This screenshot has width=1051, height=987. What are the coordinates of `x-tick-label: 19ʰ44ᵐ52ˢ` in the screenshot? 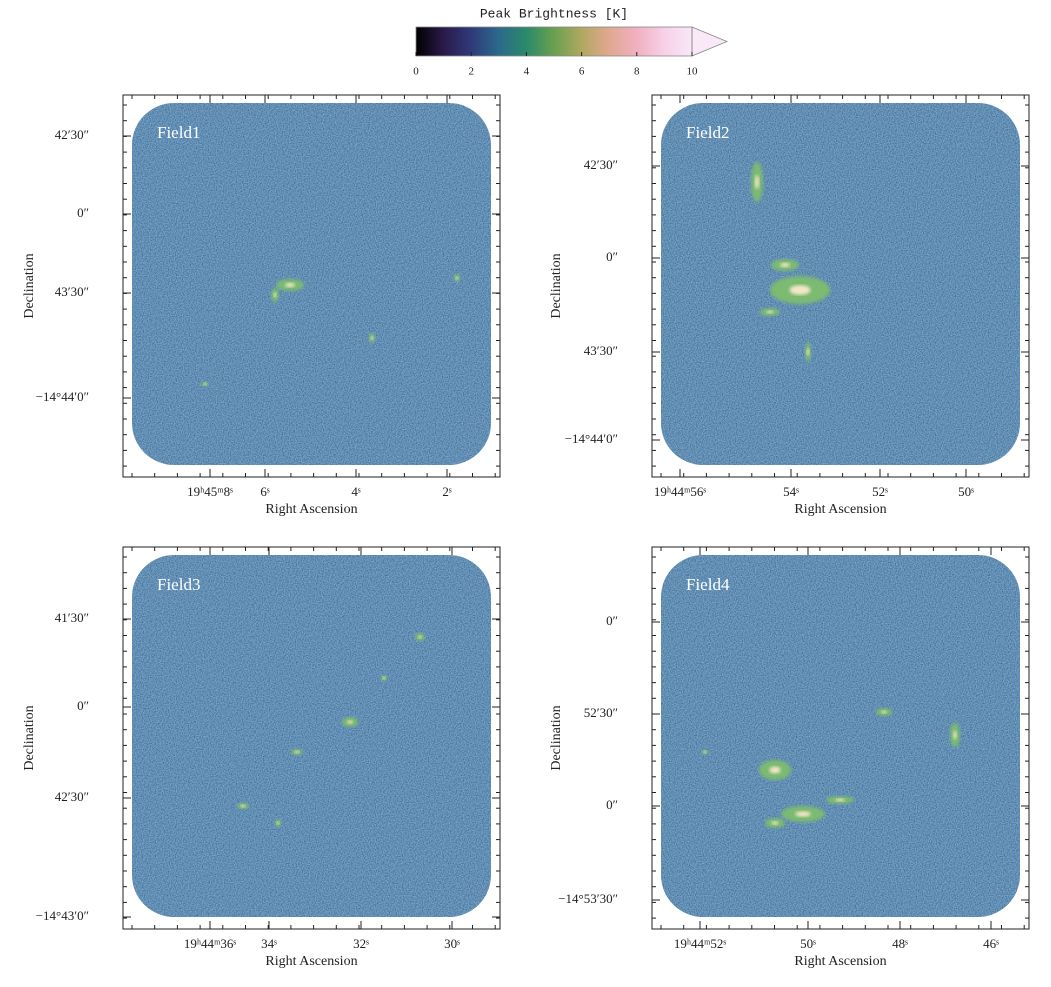 It's located at (700, 943).